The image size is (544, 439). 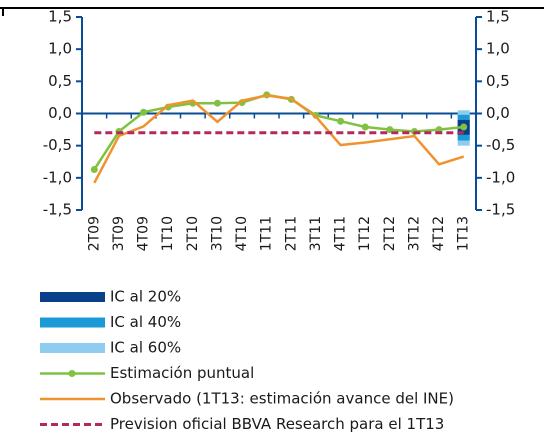 What do you see at coordinates (182, 373) in the screenshot?
I see `legend-label: Estimación puntual` at bounding box center [182, 373].